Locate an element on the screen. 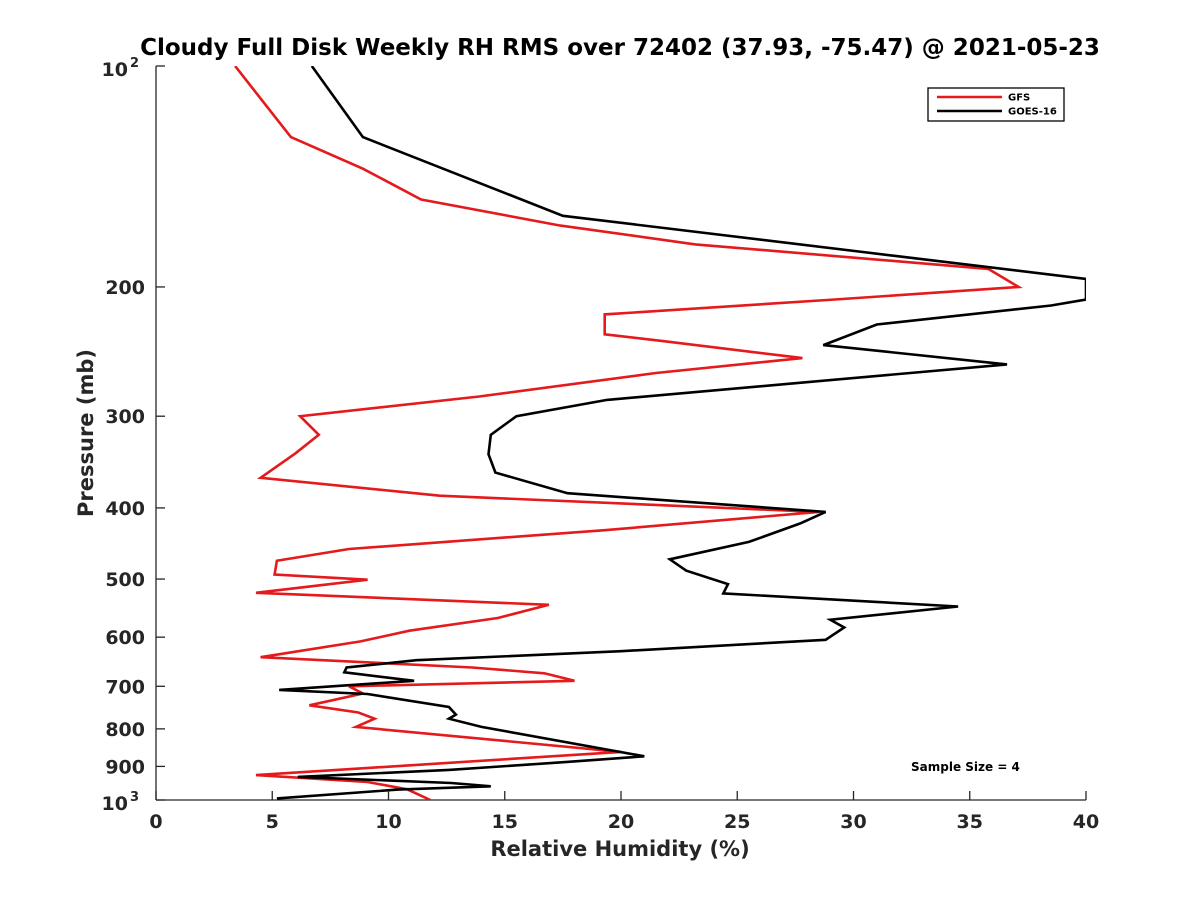  x-tick-label: 30 is located at coordinates (853, 822).